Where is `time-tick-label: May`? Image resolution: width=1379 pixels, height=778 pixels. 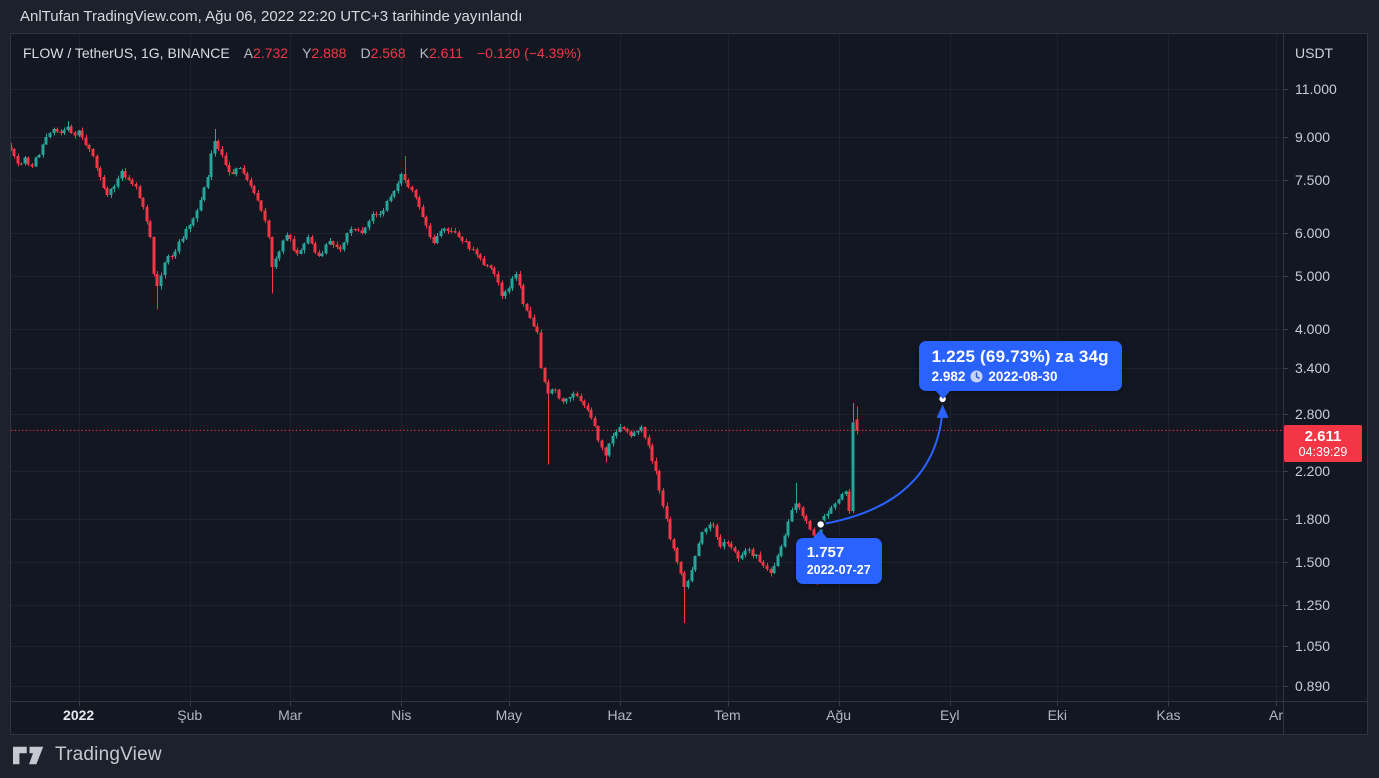 time-tick-label: May is located at coordinates (509, 715).